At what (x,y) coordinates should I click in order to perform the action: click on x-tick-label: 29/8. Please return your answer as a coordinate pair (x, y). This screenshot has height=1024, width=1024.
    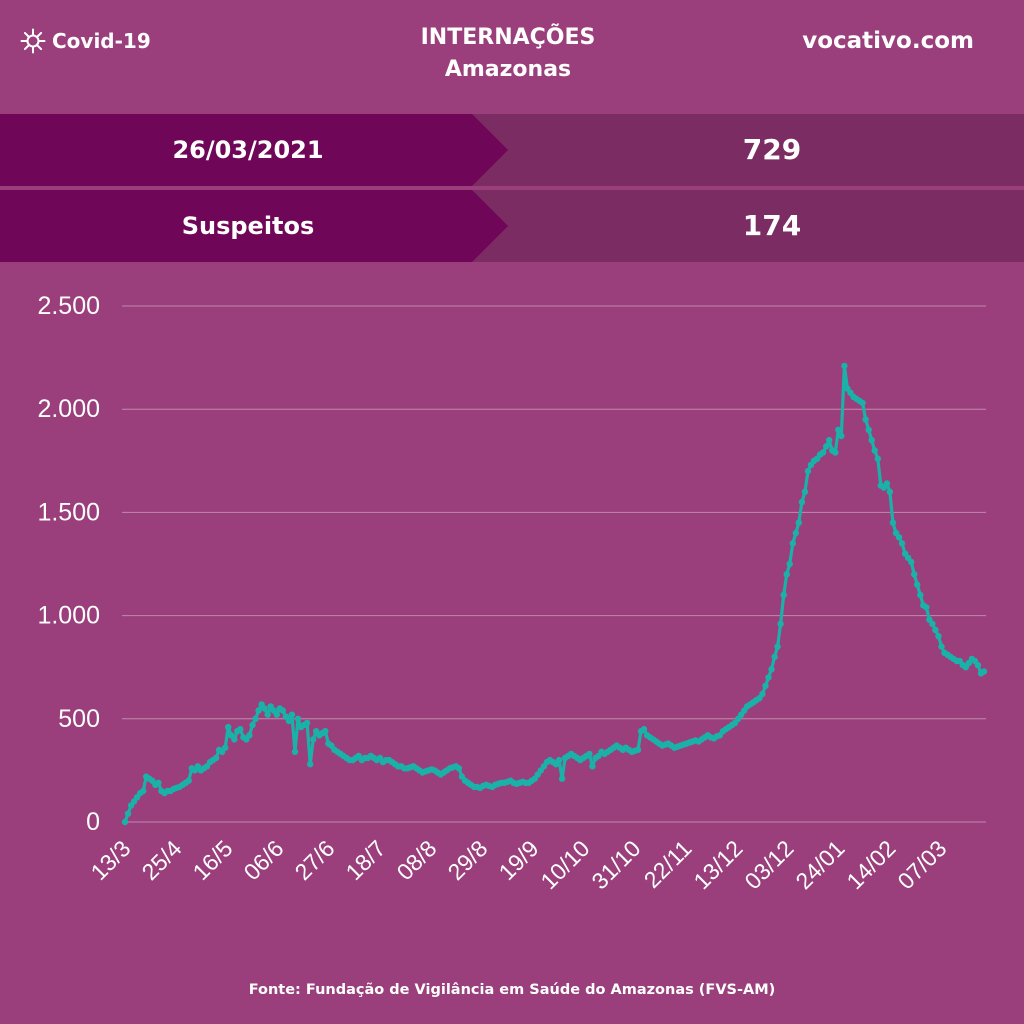
    Looking at the image, I should click on (467, 860).